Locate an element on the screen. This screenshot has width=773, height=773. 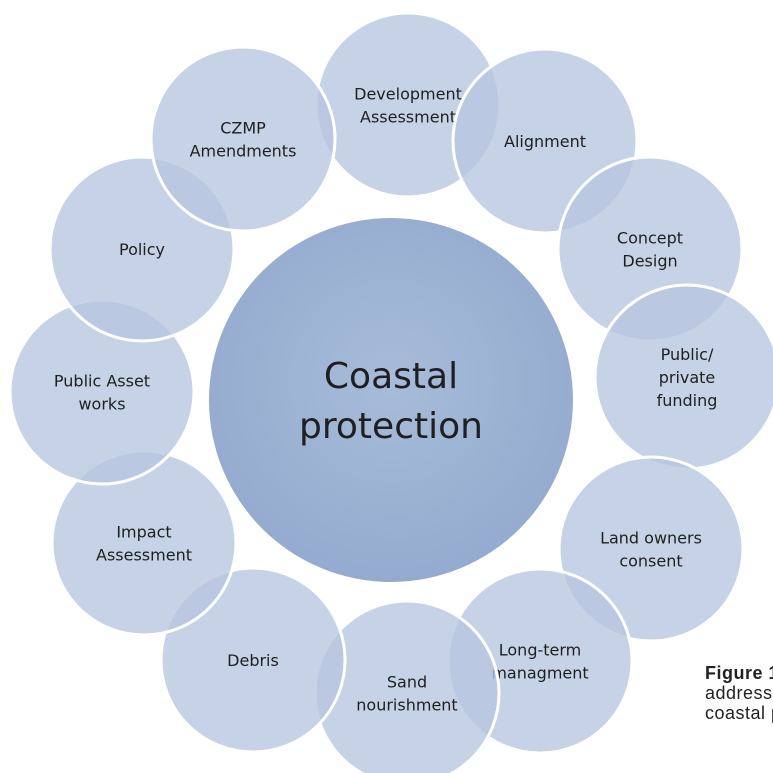
figure-caption-title: Figure 1 is located at coordinates (739, 673).